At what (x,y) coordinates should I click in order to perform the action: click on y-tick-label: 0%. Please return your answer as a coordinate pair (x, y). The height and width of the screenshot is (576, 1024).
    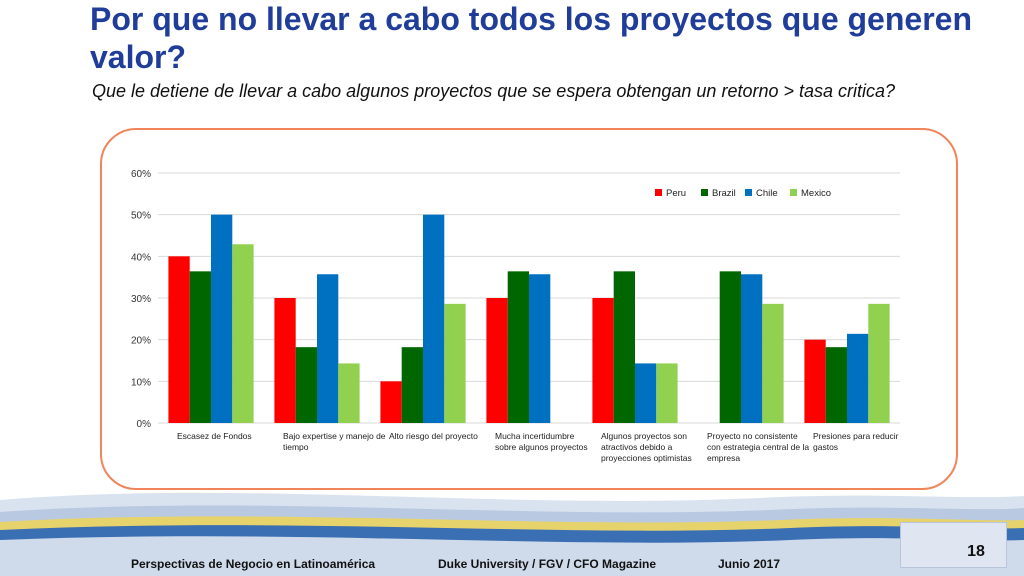
    Looking at the image, I should click on (144, 424).